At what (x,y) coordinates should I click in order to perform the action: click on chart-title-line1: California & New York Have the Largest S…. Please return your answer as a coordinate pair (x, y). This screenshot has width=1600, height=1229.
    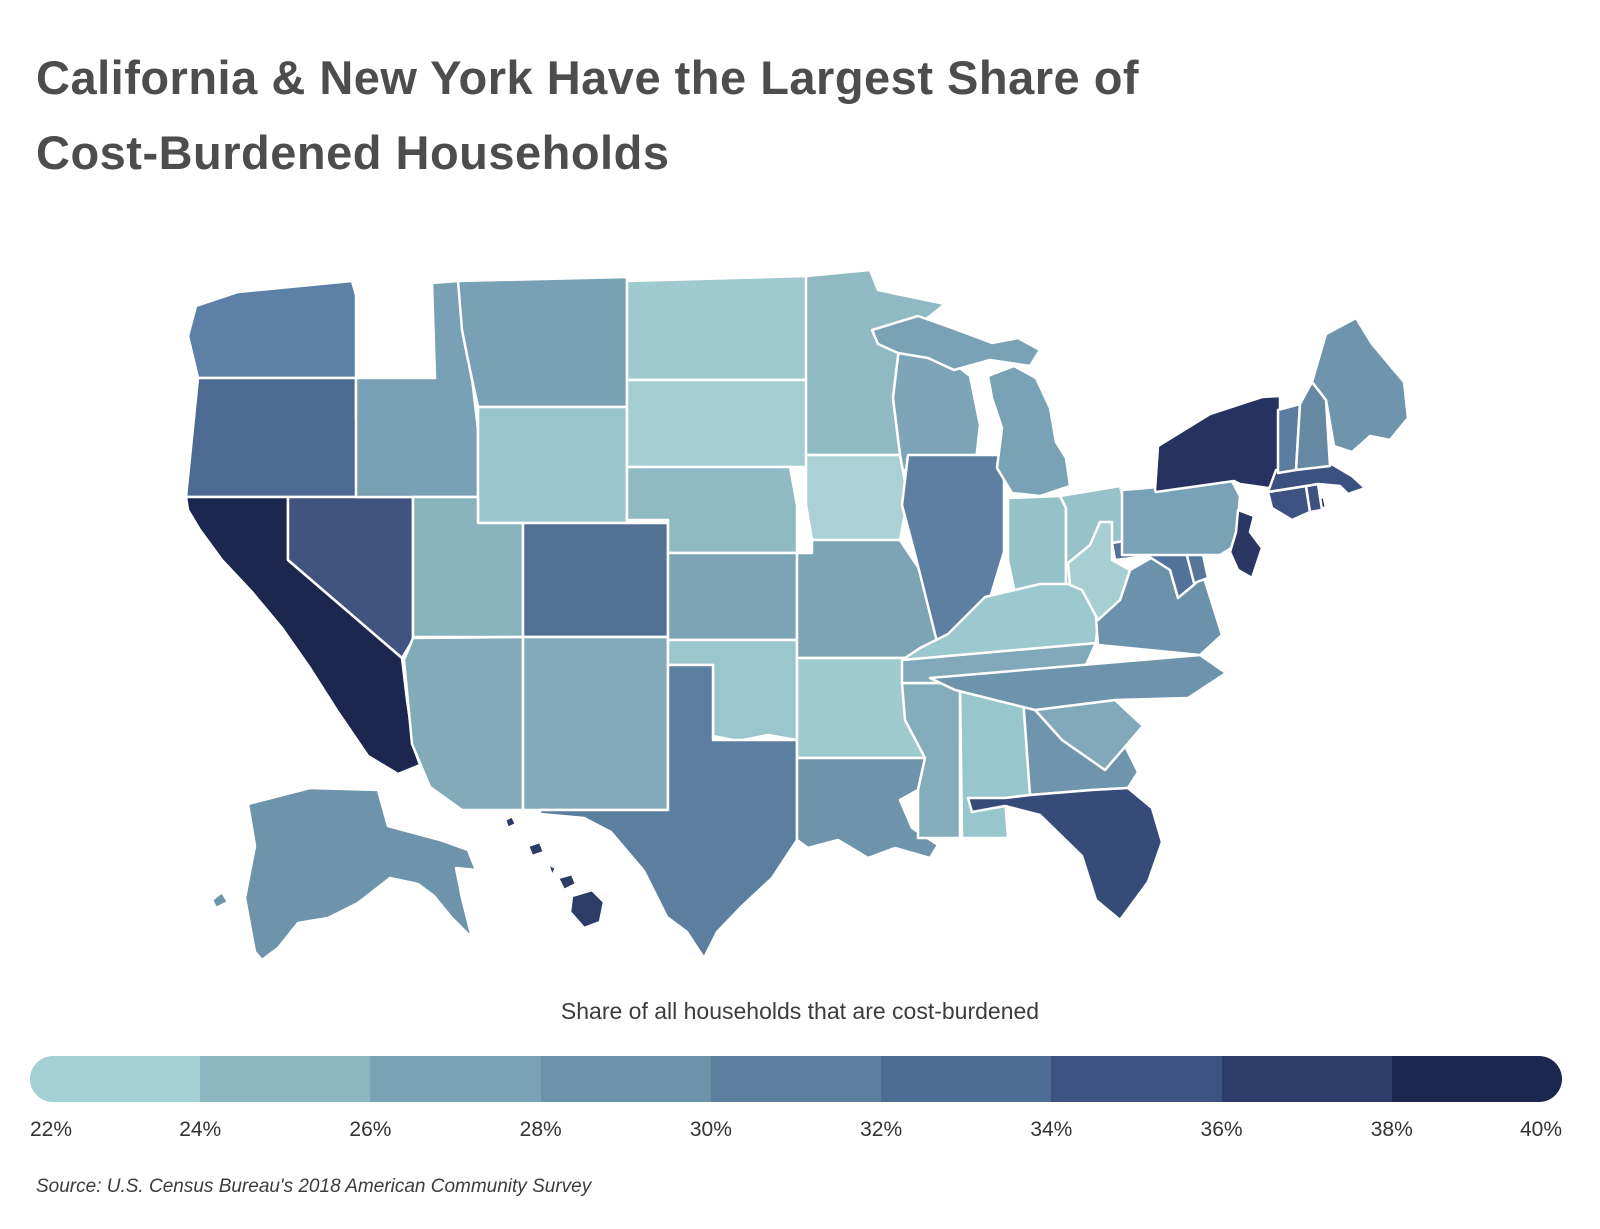
    Looking at the image, I should click on (588, 77).